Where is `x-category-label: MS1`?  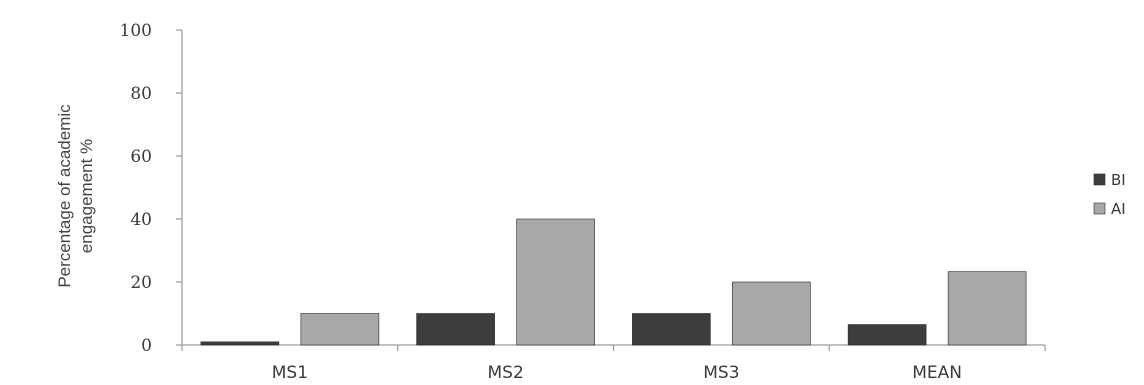
x-category-label: MS1 is located at coordinates (290, 373).